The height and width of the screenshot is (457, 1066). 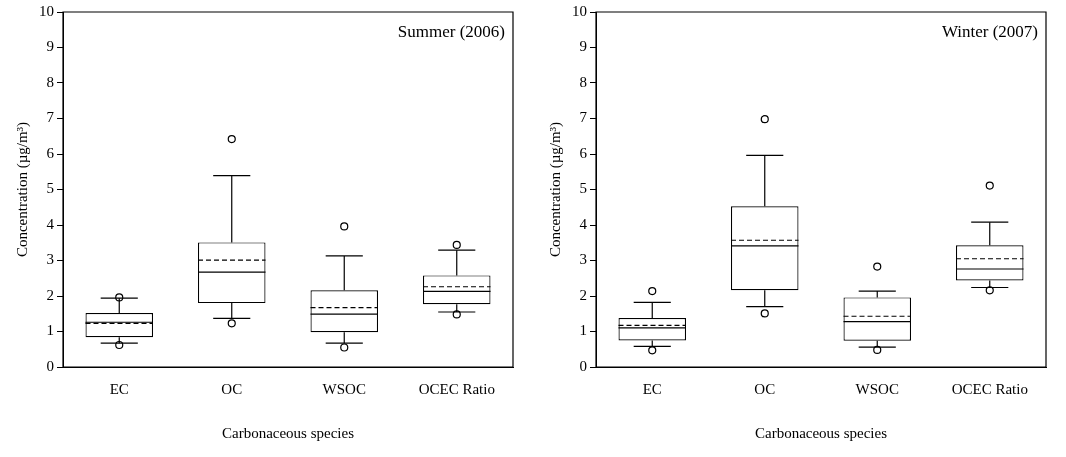 I want to click on annotation: Summer (2006), so click(x=451, y=31).